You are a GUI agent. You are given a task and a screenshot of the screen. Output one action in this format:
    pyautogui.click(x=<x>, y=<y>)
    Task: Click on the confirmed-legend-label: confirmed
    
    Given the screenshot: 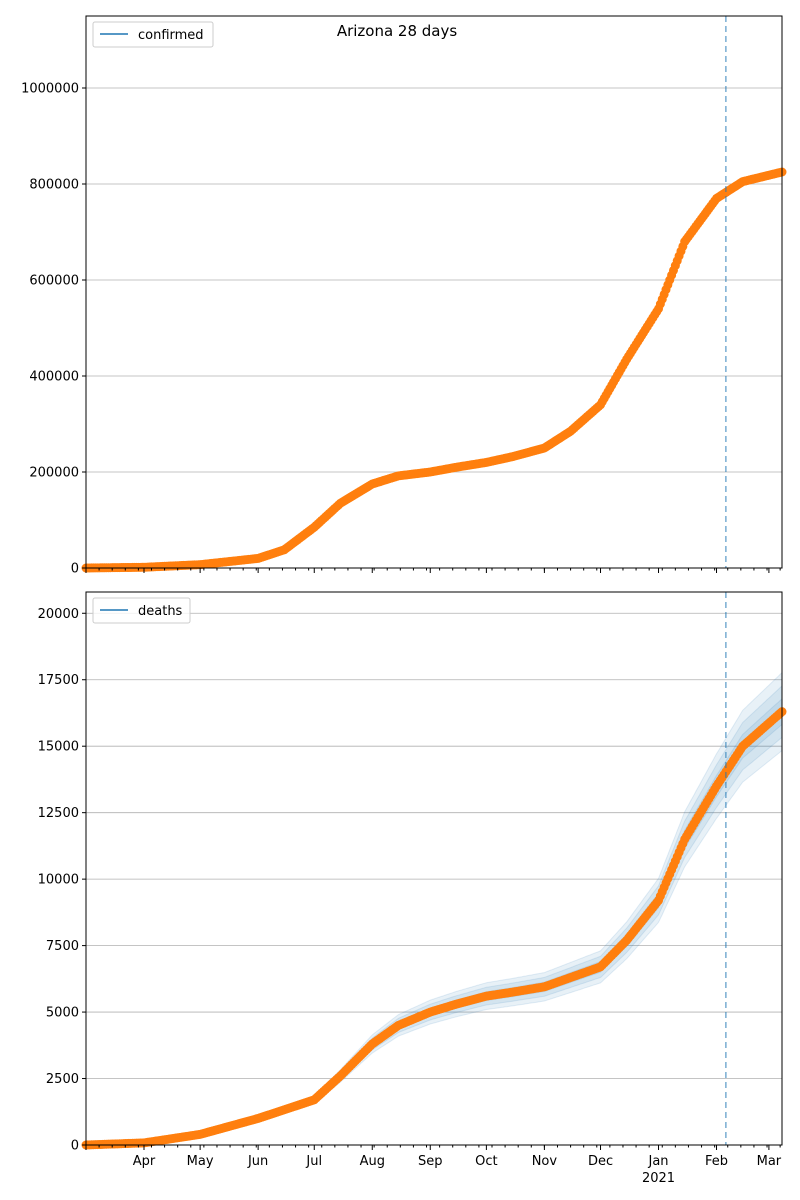 What is the action you would take?
    pyautogui.click(x=171, y=35)
    